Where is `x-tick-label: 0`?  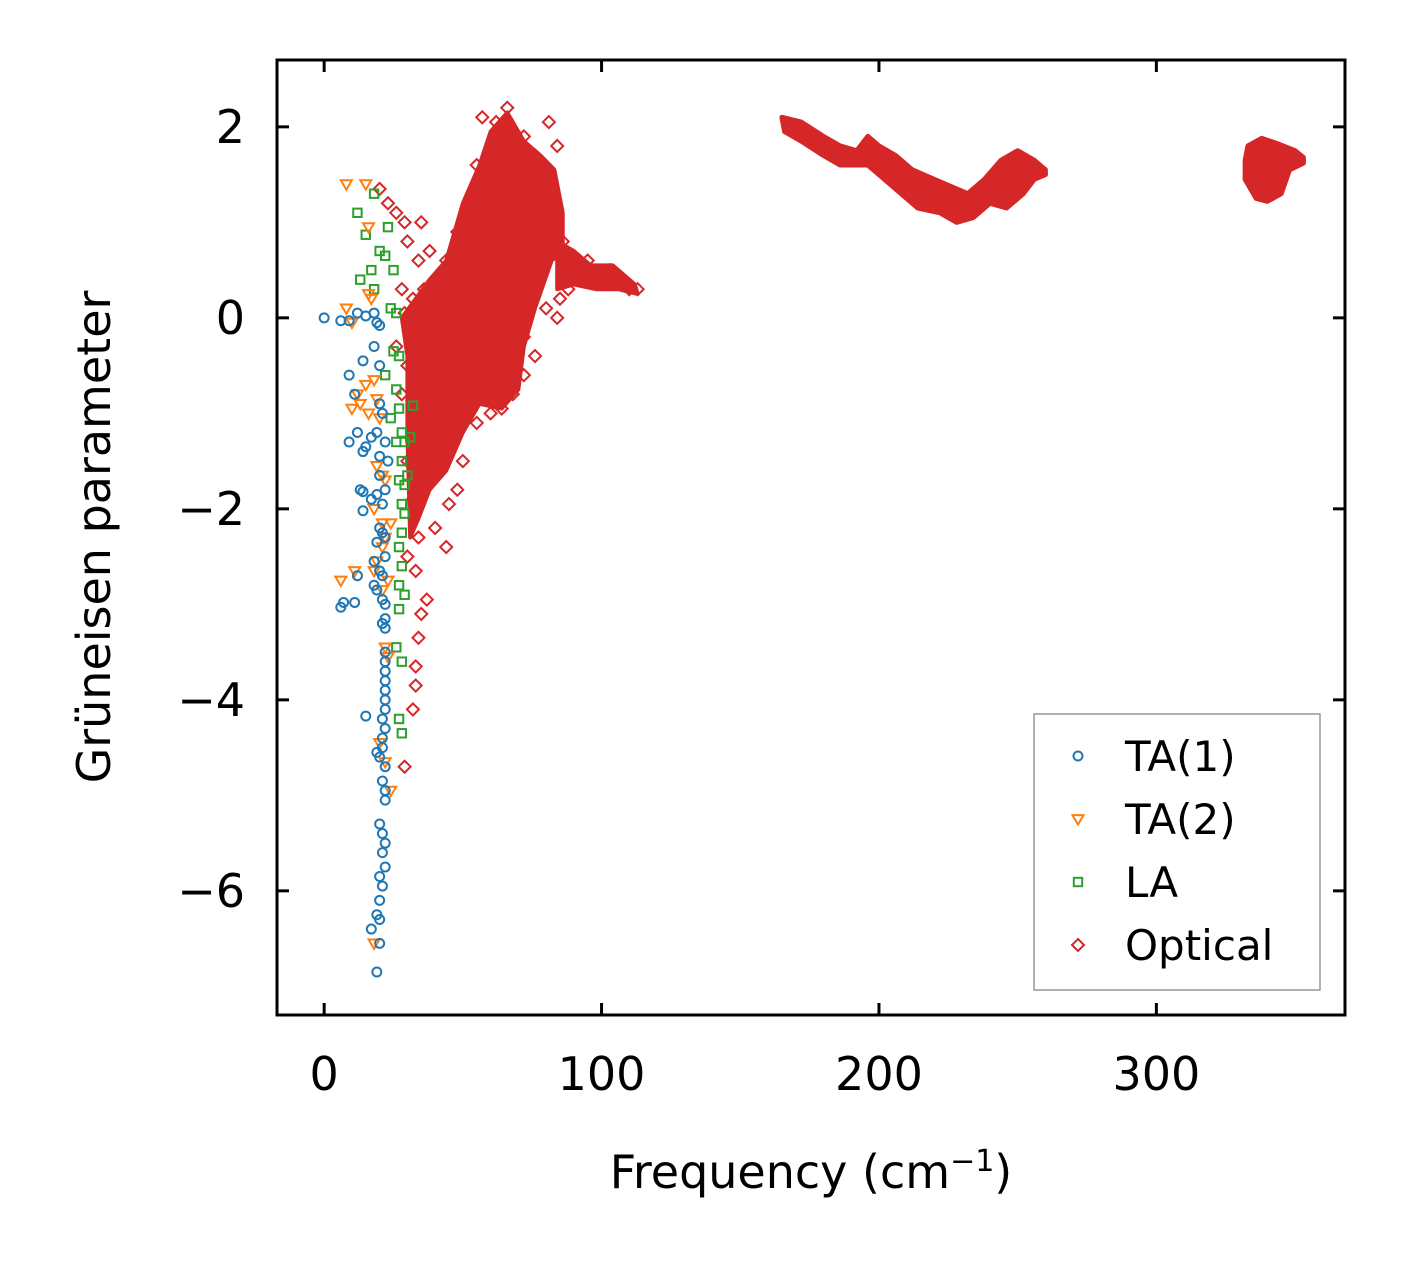
x-tick-label: 0 is located at coordinates (324, 1074).